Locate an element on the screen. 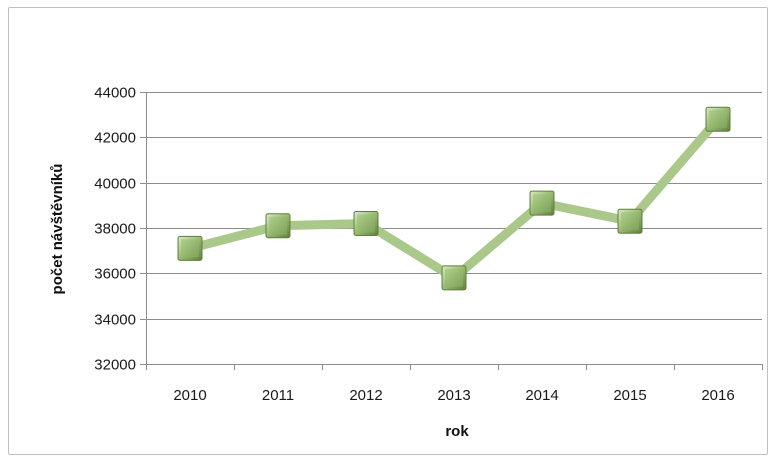 The width and height of the screenshot is (771, 459). data-point-2014 is located at coordinates (542, 203).